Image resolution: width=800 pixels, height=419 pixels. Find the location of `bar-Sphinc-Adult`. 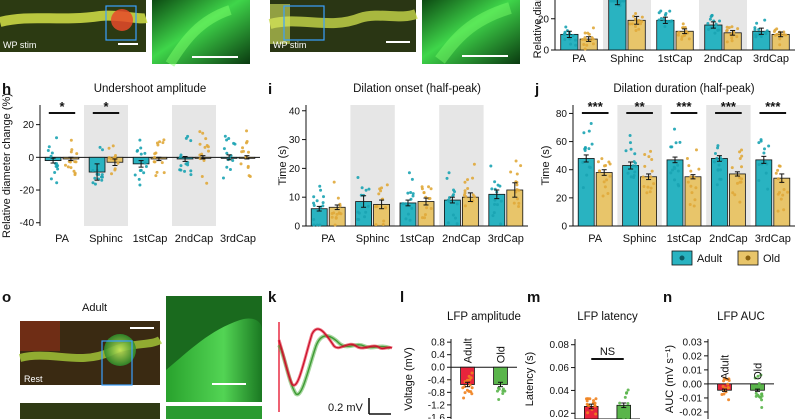

bar-Sphinc-Adult is located at coordinates (617, 25).